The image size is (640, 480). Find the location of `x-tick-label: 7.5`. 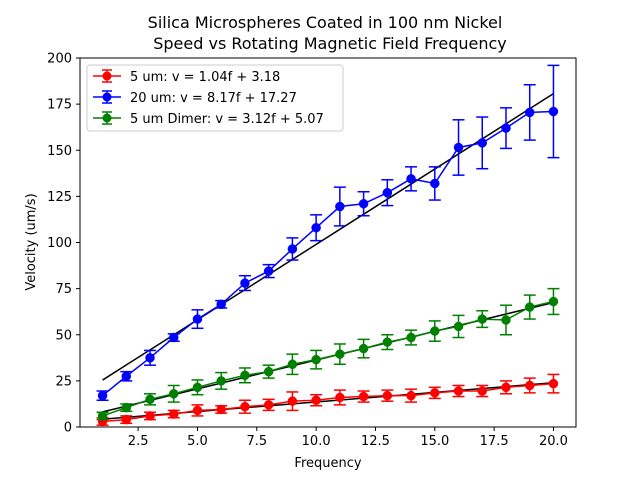

x-tick-label: 7.5 is located at coordinates (256, 441).